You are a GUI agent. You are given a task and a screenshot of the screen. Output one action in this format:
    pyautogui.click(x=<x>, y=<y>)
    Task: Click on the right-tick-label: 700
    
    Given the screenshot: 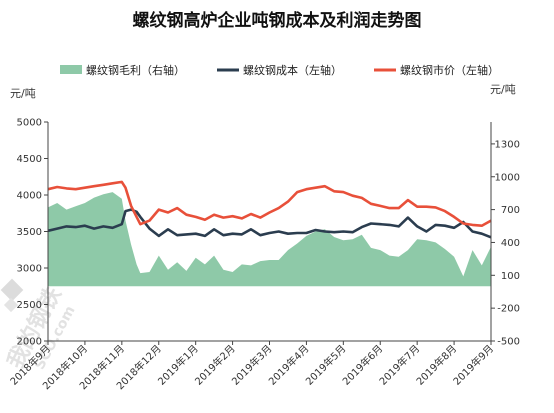 What is the action you would take?
    pyautogui.click(x=510, y=210)
    